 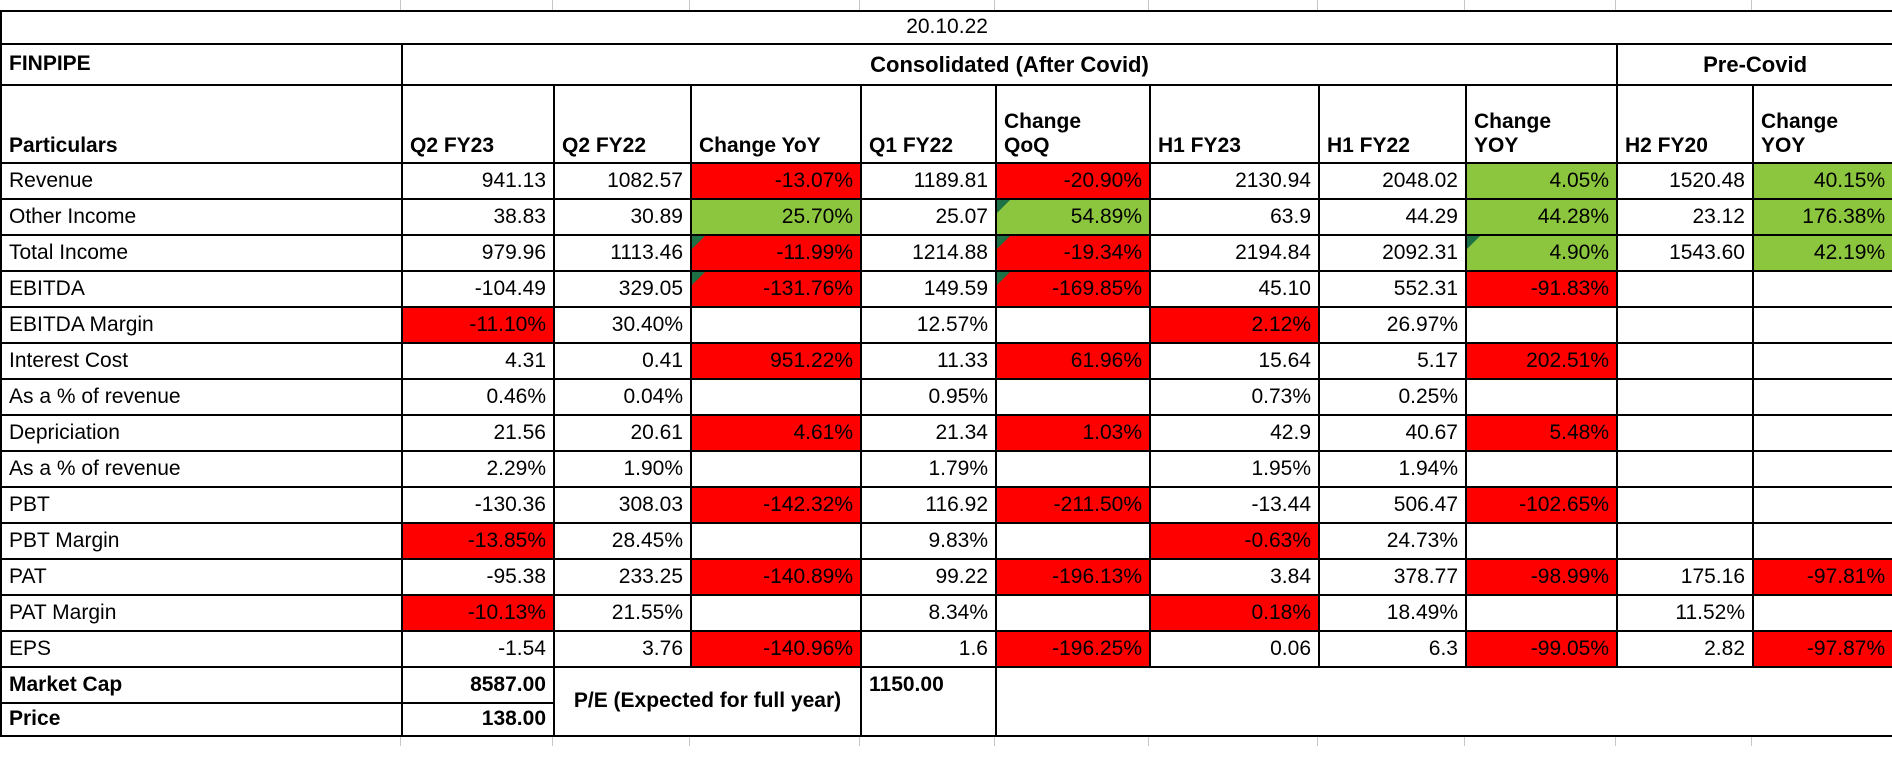 I want to click on data-cell: -196.25%, so click(x=1073, y=649).